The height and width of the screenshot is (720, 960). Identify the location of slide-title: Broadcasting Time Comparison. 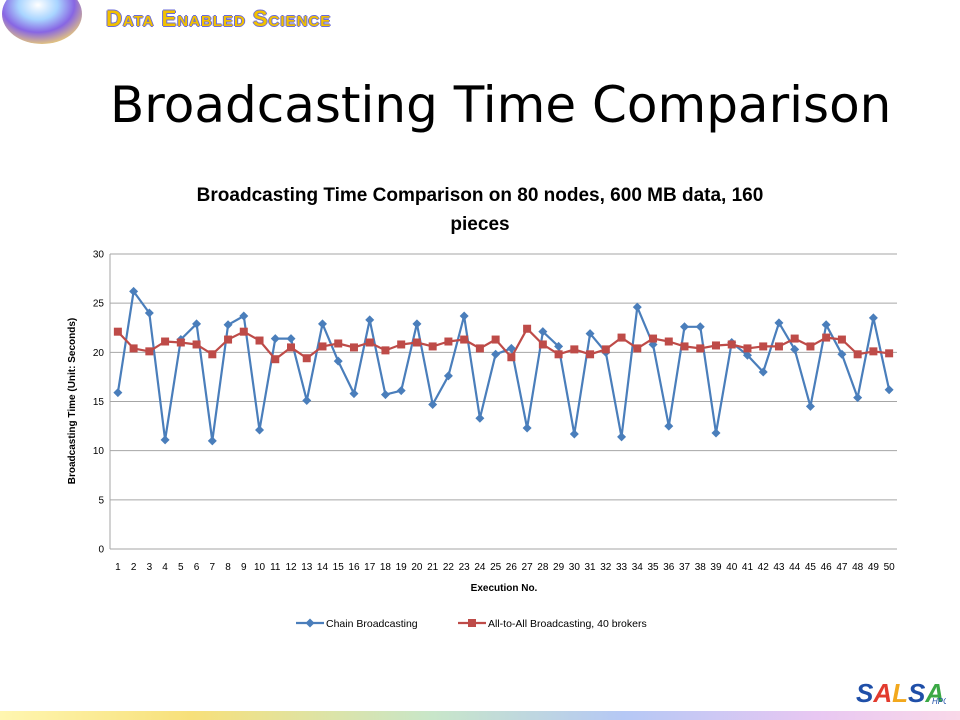
(501, 105).